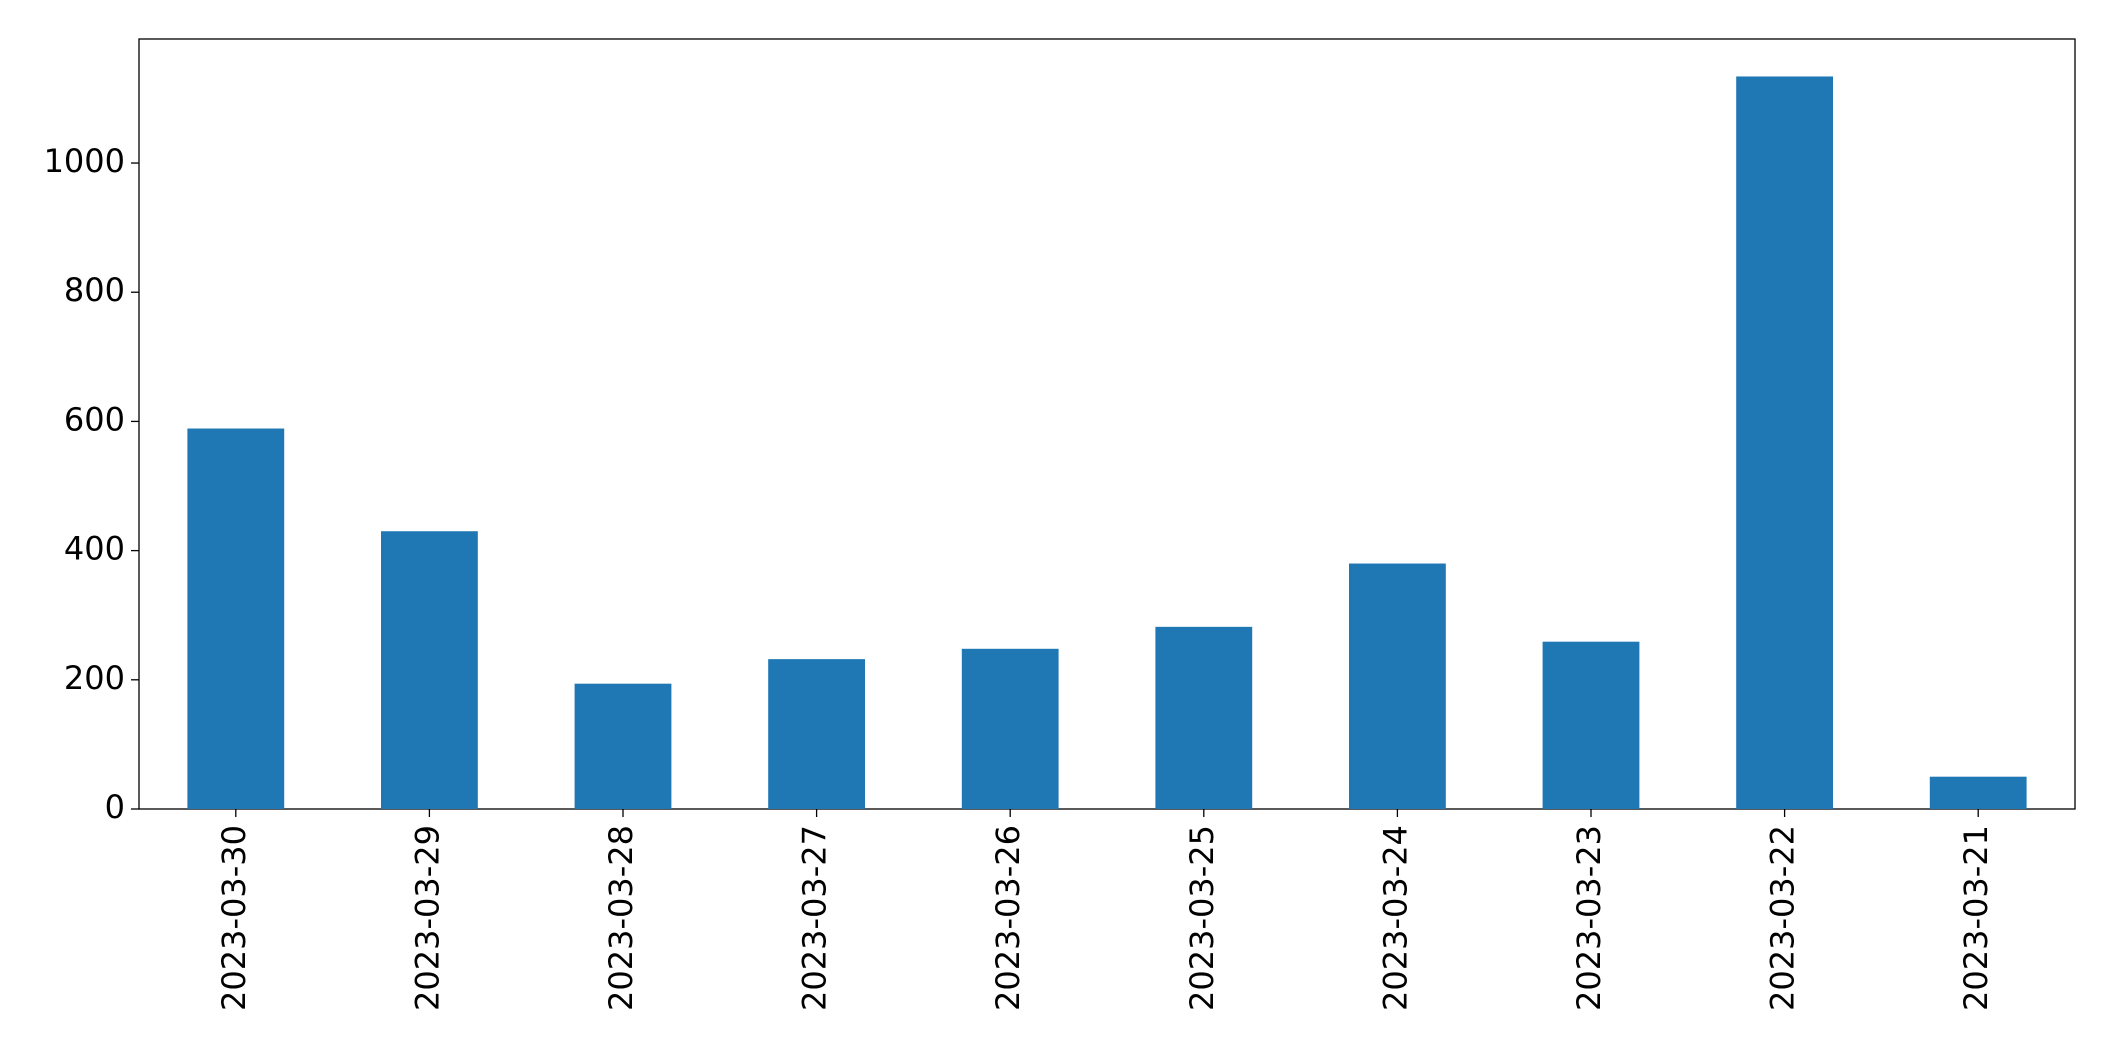  Describe the element at coordinates (427, 918) in the screenshot. I see `x-tick-label: 2023-03-29` at that location.